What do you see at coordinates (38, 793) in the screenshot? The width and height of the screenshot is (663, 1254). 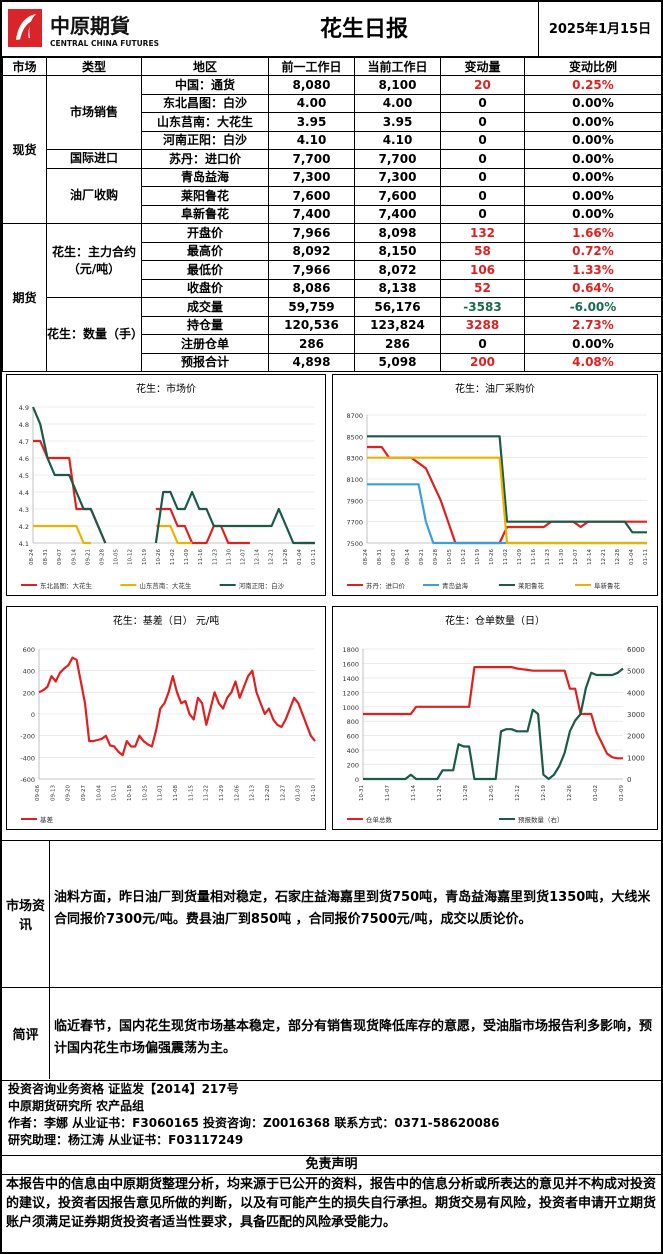 I see `x-tick-label: 09-06` at bounding box center [38, 793].